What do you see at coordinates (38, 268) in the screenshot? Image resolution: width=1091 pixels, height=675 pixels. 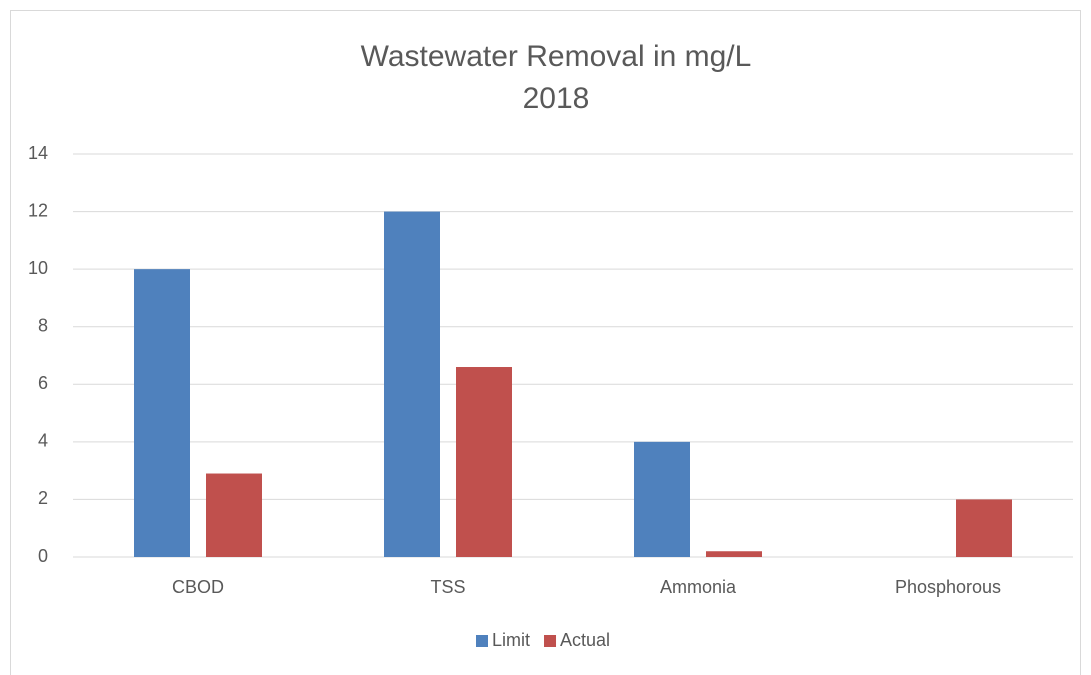 I see `y-tick-label: 10` at bounding box center [38, 268].